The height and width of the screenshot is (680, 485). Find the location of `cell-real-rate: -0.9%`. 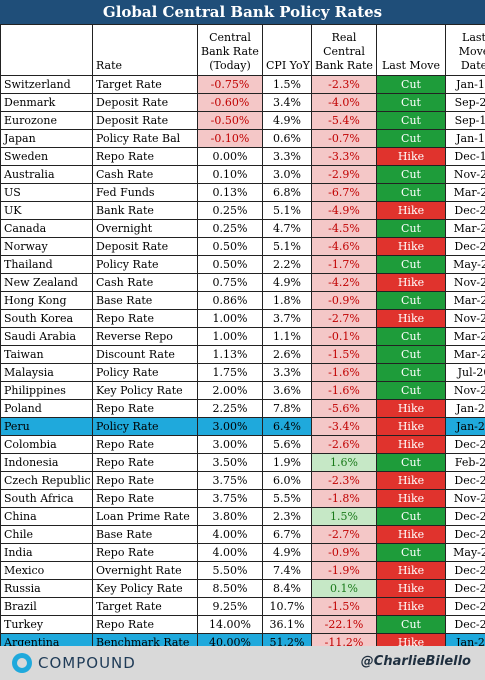

cell-real-rate: -0.9% is located at coordinates (344, 300).